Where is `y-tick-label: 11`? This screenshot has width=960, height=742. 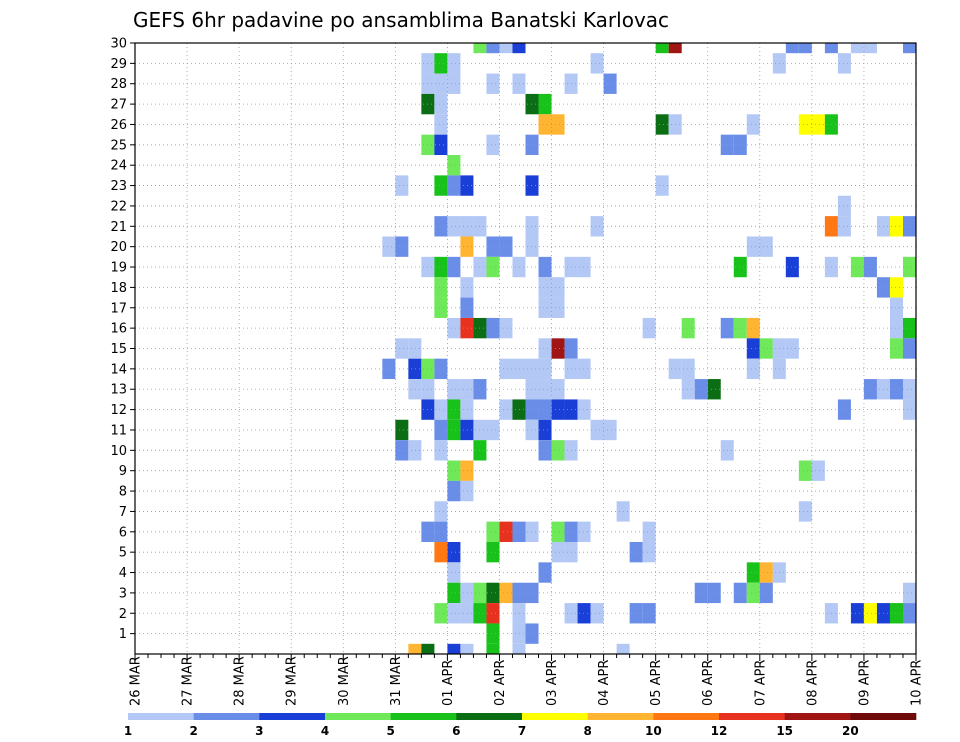 y-tick-label: 11 is located at coordinates (118, 430).